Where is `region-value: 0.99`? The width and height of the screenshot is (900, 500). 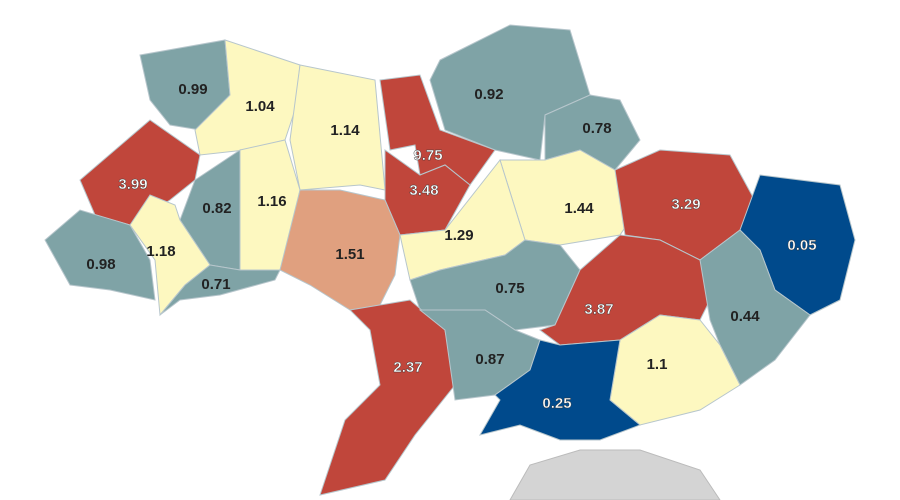 region-value: 0.99 is located at coordinates (192, 89).